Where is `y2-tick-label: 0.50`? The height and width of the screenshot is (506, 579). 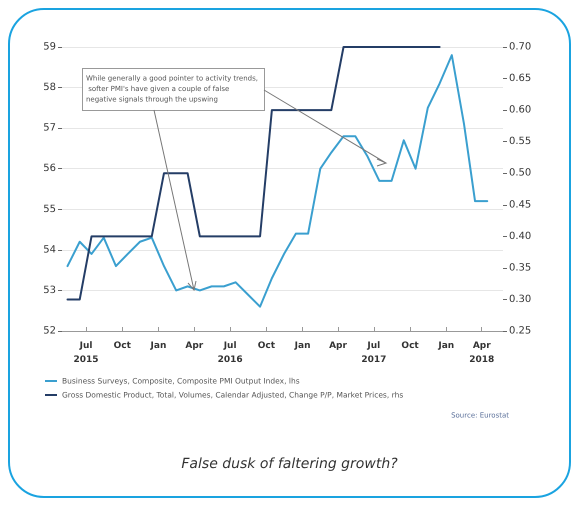
y2-tick-label: 0.50 is located at coordinates (520, 173).